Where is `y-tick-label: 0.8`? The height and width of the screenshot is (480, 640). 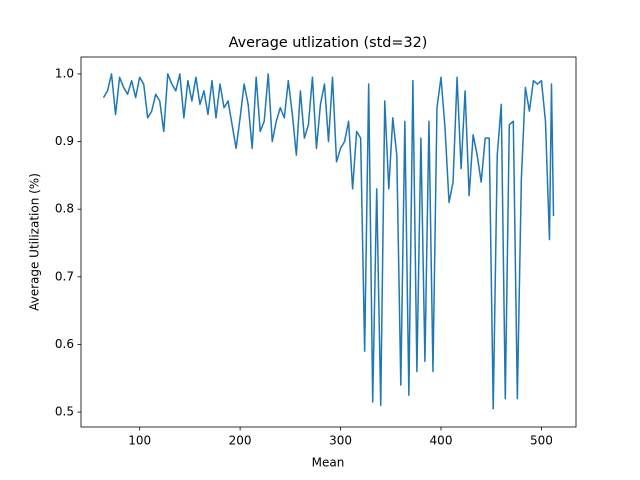
y-tick-label: 0.8 is located at coordinates (64, 209).